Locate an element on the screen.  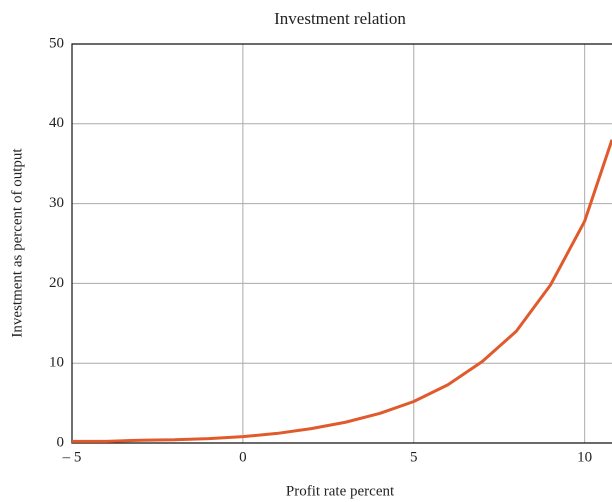
x-axis-title: Profit rate percent is located at coordinates (340, 491).